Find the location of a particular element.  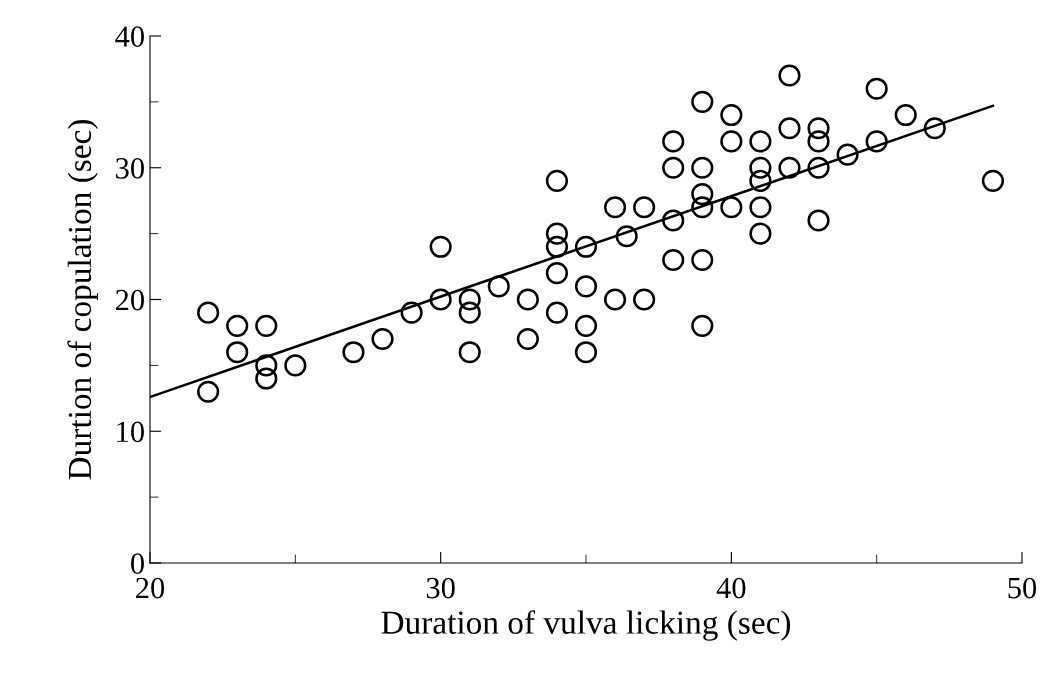

y-axis-title: Durtion of copulation (sec) is located at coordinates (82, 300).